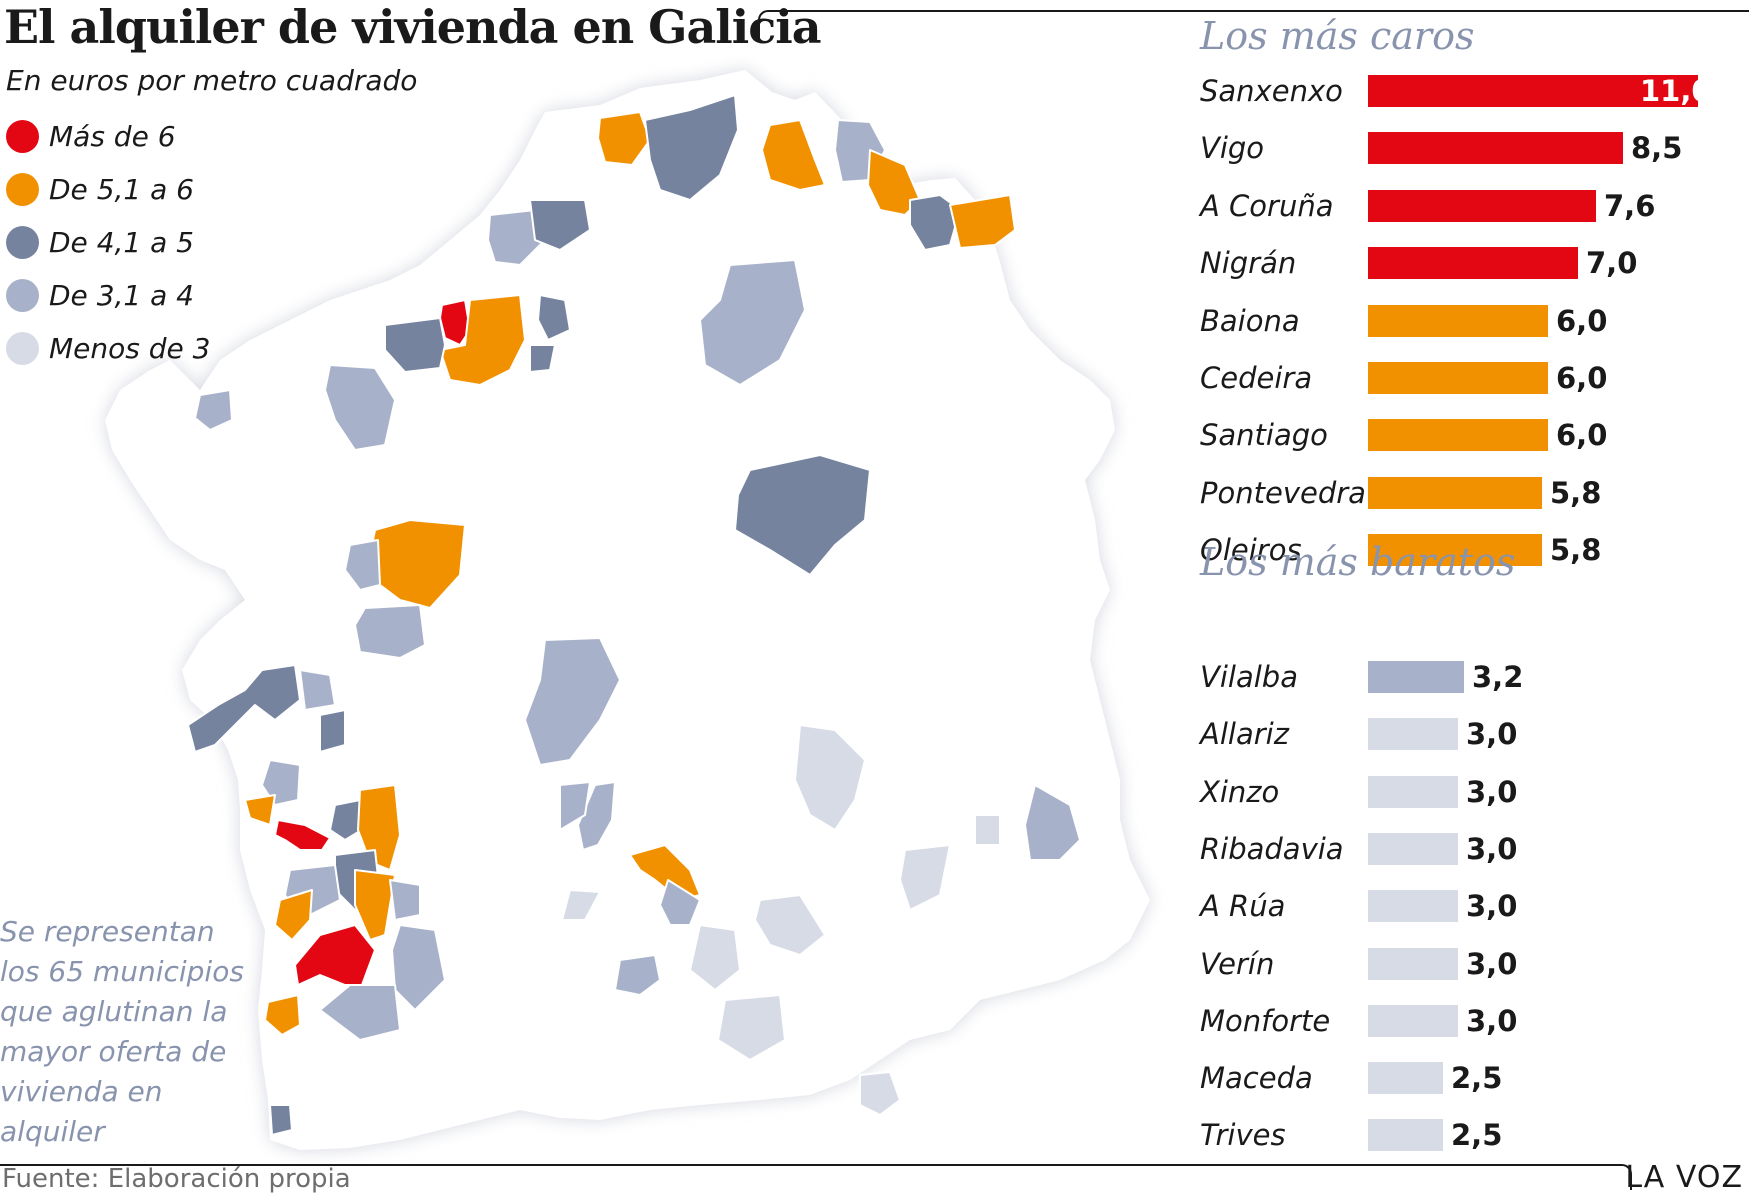  What do you see at coordinates (1243, 906) in the screenshot?
I see `bar-label: A Rúa` at bounding box center [1243, 906].